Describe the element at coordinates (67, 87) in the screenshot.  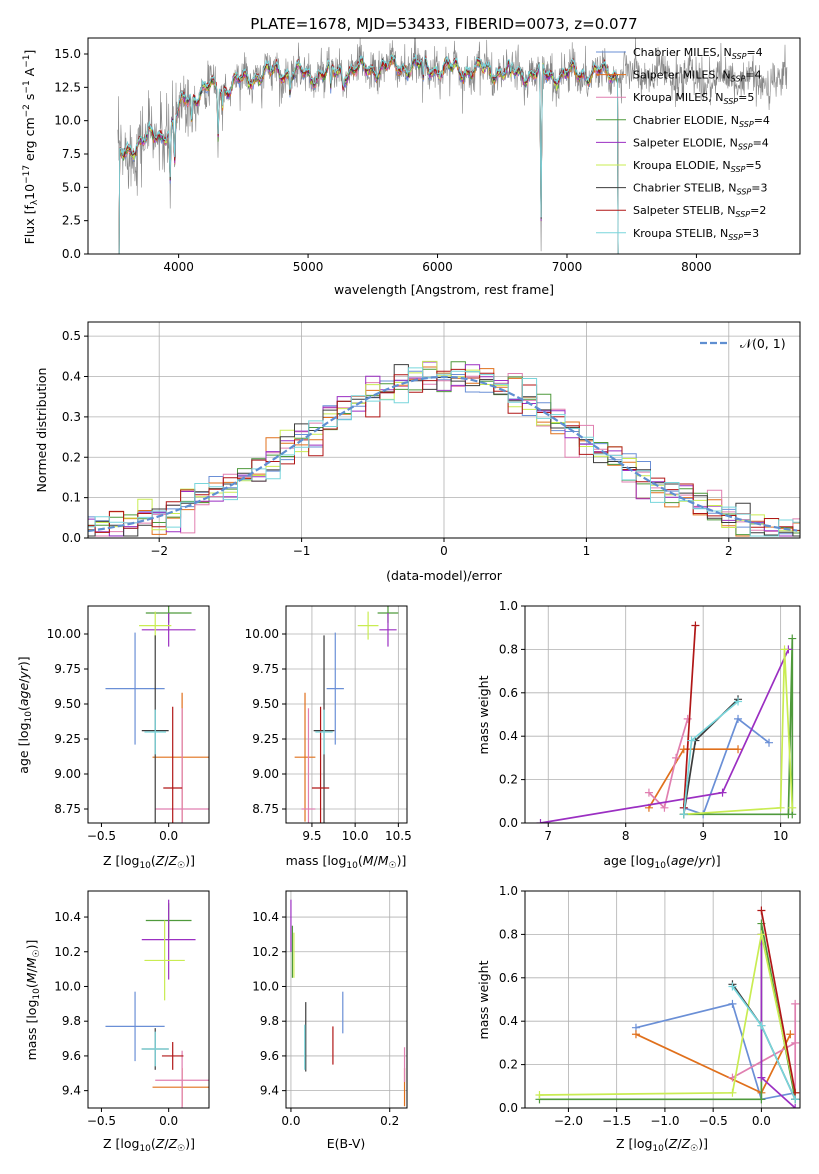
I see `y-tick-label: 12.5` at that location.